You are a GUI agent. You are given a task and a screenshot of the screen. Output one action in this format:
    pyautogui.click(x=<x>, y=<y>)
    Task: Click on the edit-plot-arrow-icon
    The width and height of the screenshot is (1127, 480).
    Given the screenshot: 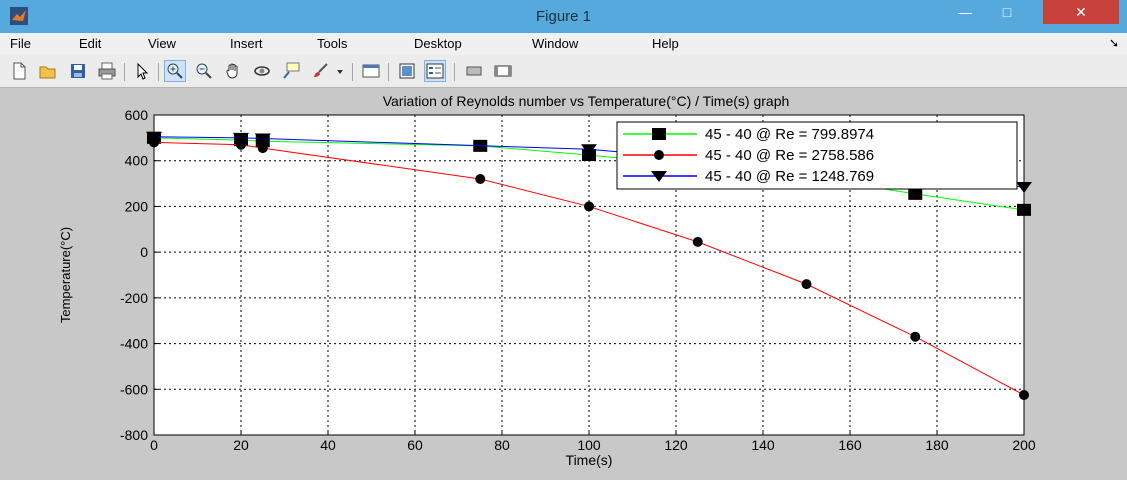 What is the action you would take?
    pyautogui.click(x=142, y=71)
    